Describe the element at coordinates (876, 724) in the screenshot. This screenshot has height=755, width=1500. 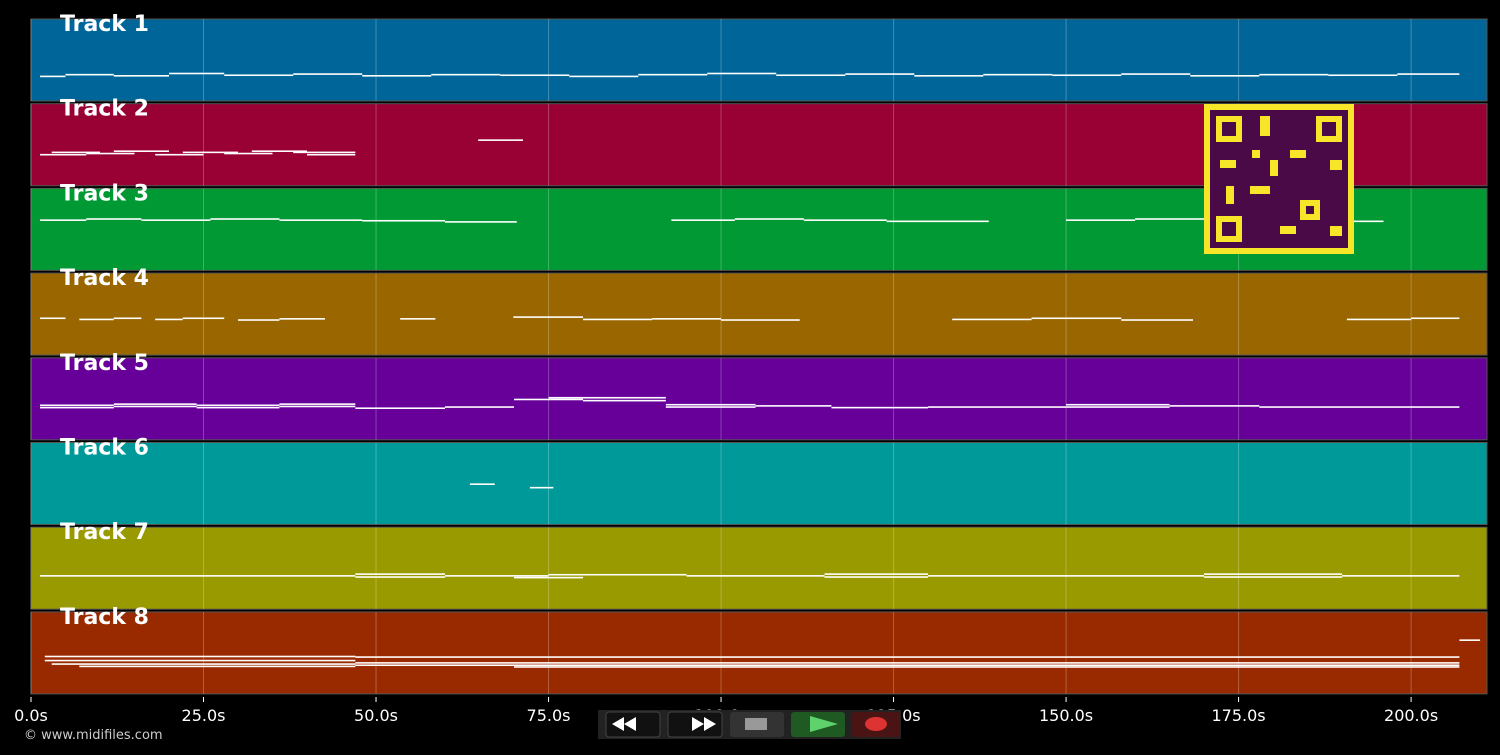
I see `record-button` at that location.